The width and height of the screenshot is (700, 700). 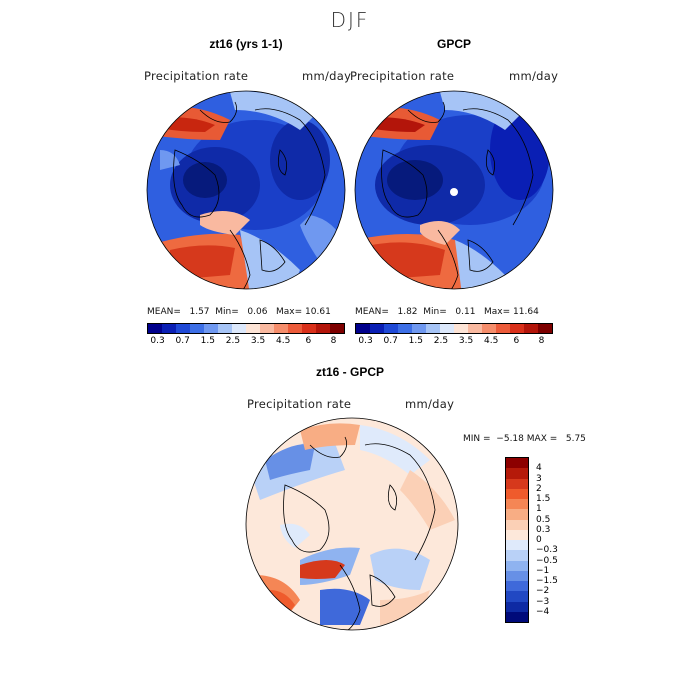 What do you see at coordinates (207, 341) in the screenshot?
I see `colorbar-tick-label: 1.5` at bounding box center [207, 341].